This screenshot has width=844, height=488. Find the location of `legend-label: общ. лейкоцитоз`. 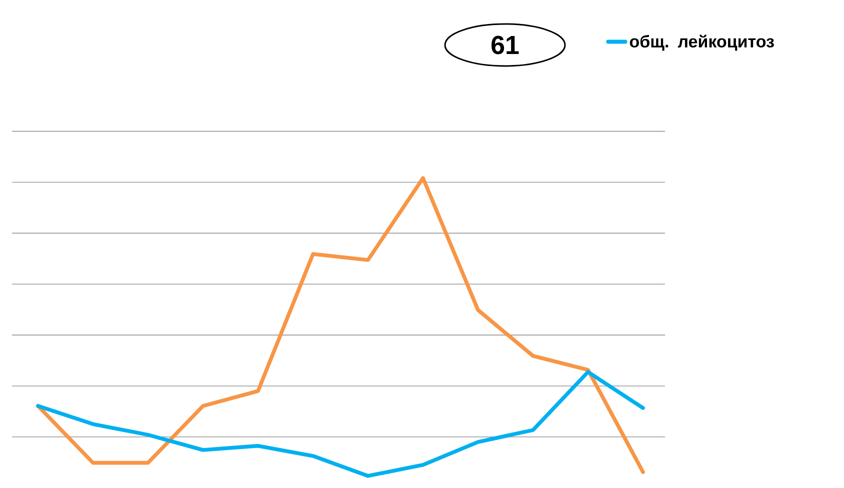

legend-label: общ. лейкоцитоз is located at coordinates (702, 42).